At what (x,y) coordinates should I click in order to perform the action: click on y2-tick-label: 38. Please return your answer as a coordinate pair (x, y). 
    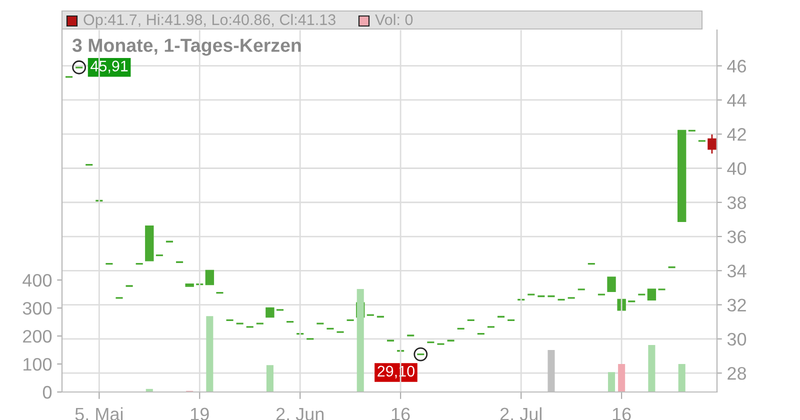
    Looking at the image, I should click on (736, 203).